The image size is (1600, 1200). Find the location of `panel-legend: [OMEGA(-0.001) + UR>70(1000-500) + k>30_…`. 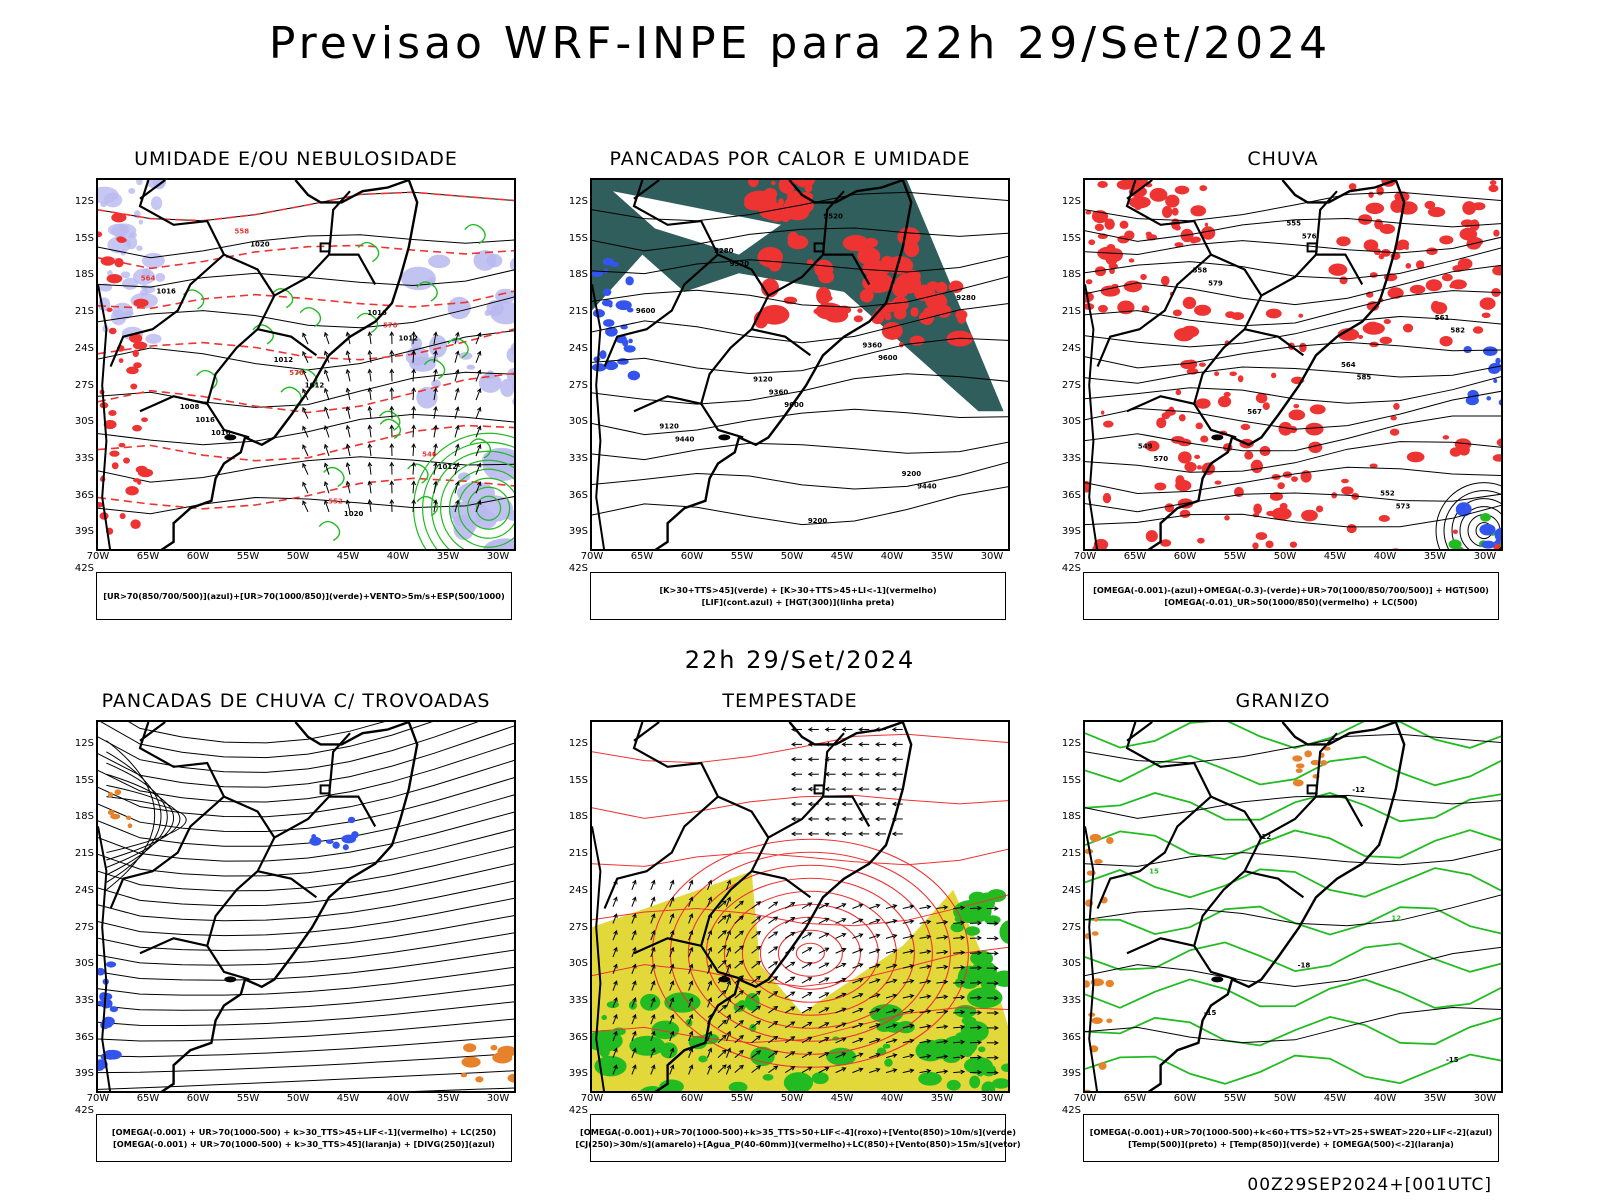

panel-legend: [OMEGA(-0.001) + UR>70(1000-500) + k>30_… is located at coordinates (304, 1138).